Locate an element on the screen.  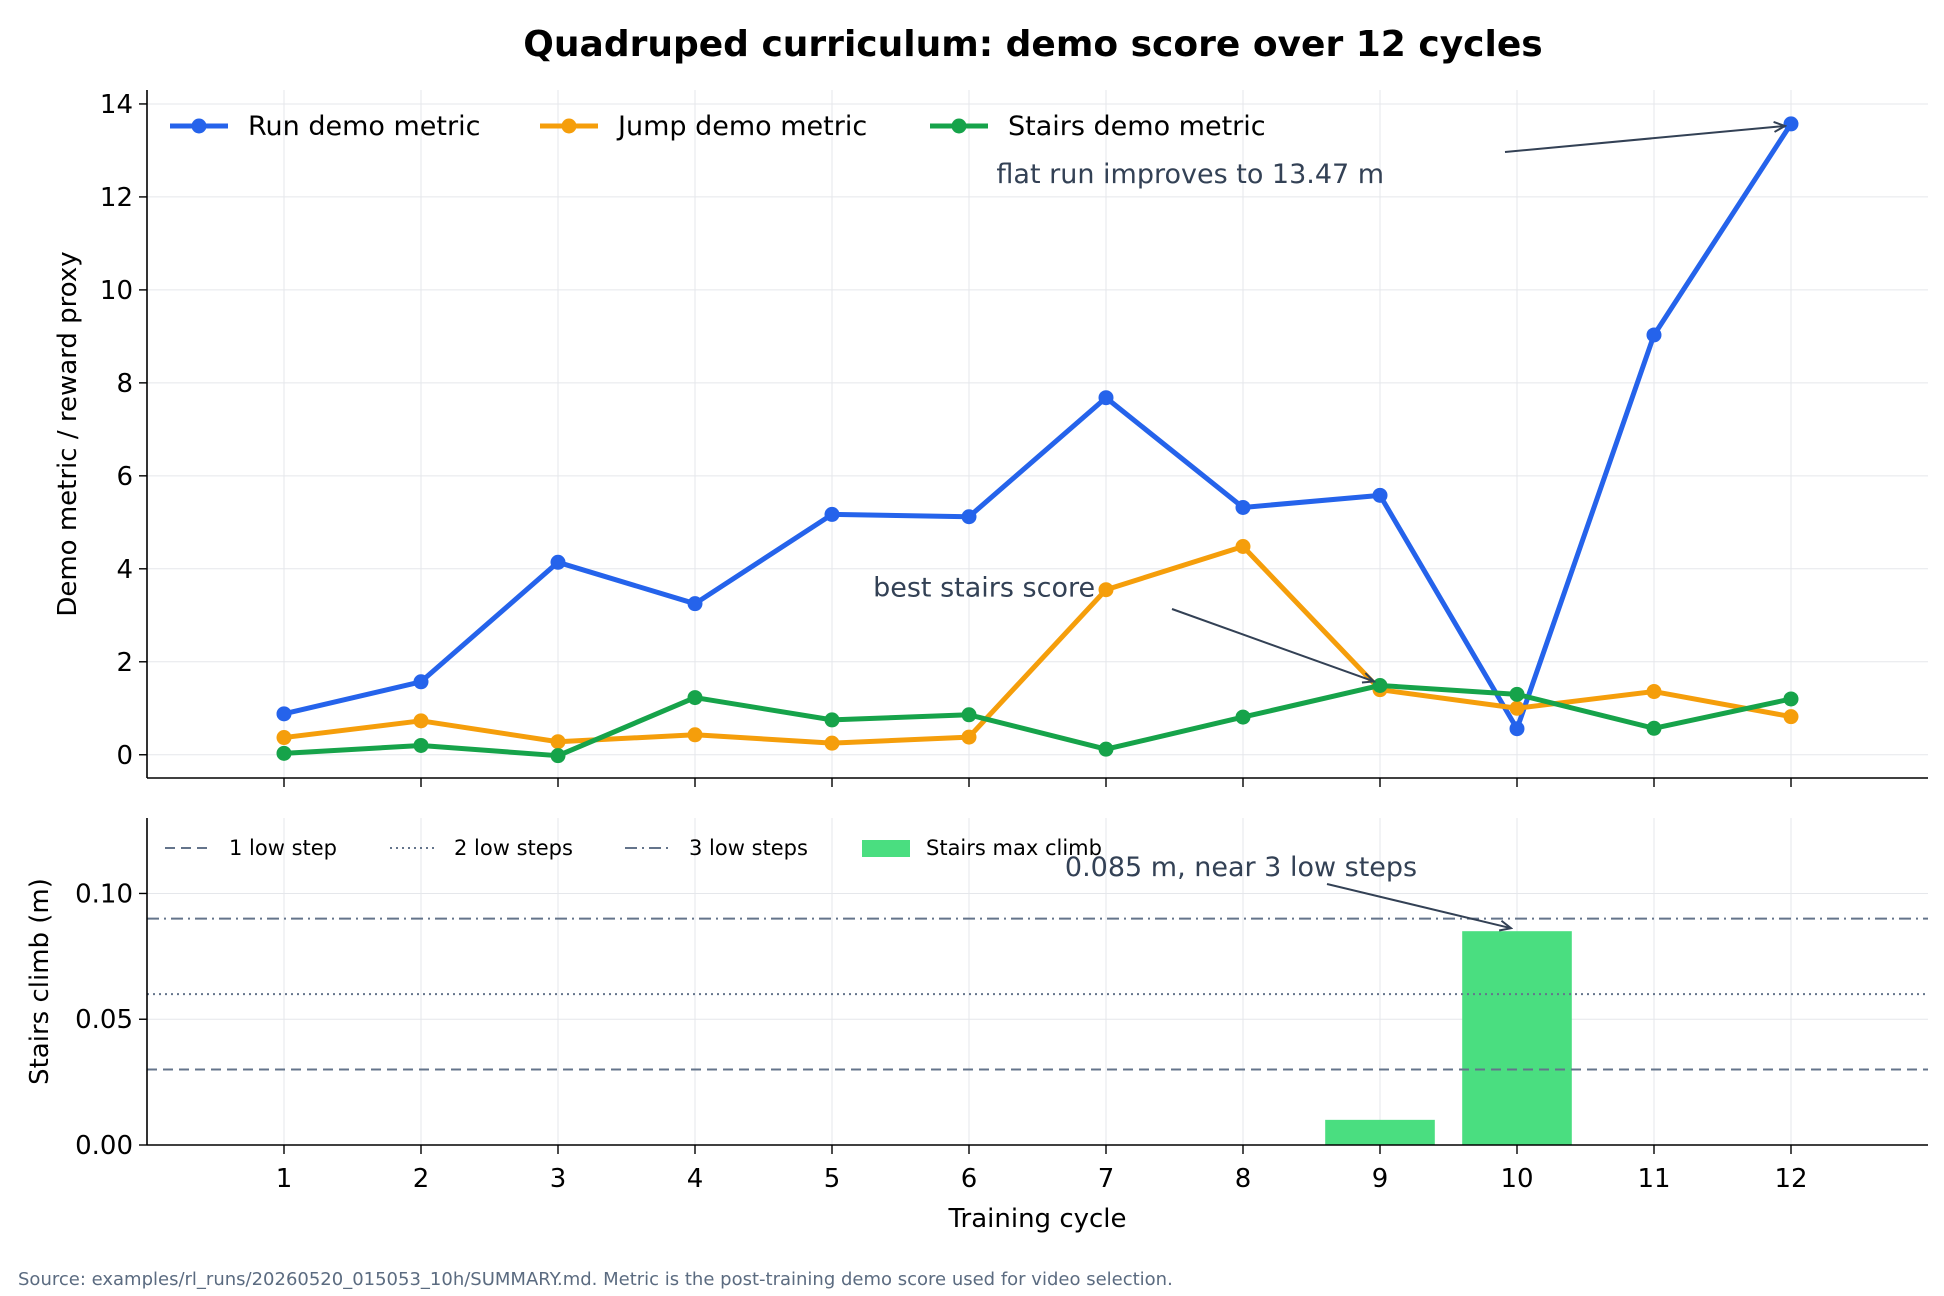
x-tick-label: 10 is located at coordinates (1516, 1179).